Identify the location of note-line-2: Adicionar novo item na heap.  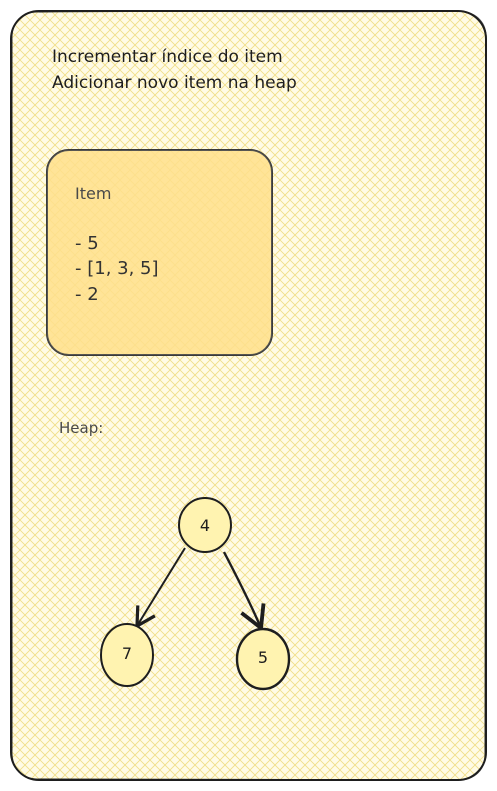
(174, 83).